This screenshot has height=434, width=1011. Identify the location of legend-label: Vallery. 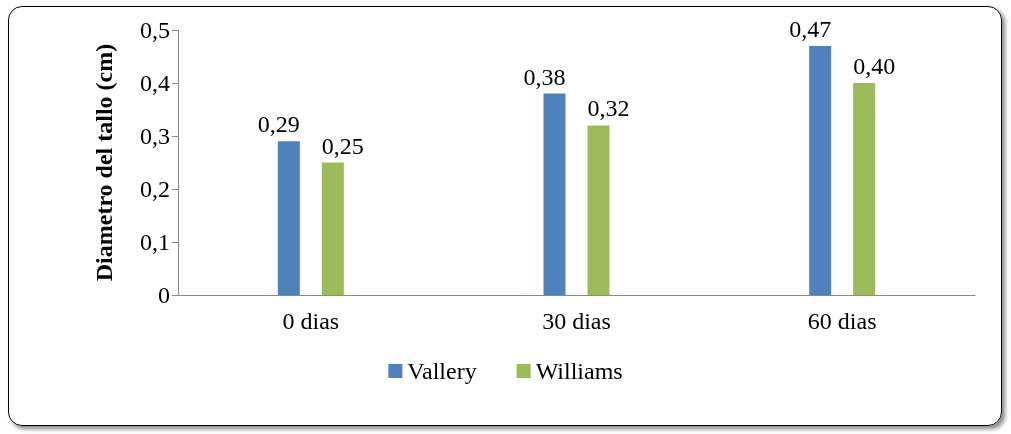
(442, 371).